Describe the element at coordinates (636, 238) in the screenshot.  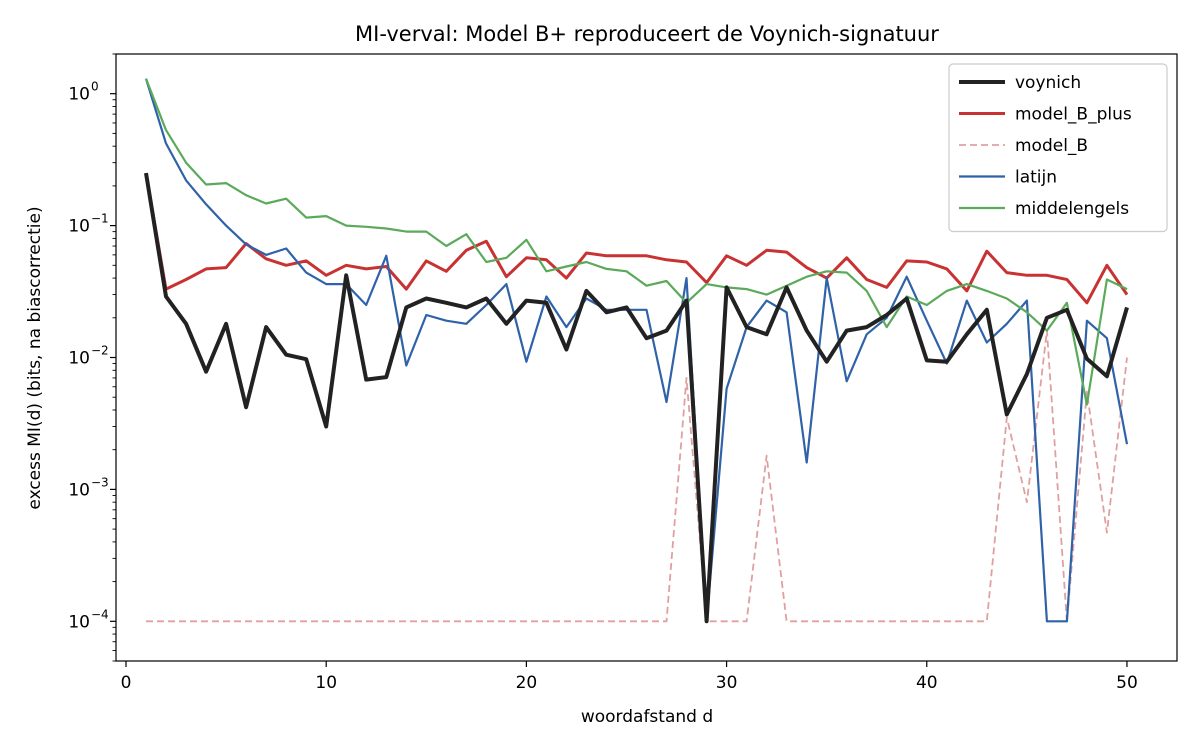
I see `series-line-model-B-plus` at that location.